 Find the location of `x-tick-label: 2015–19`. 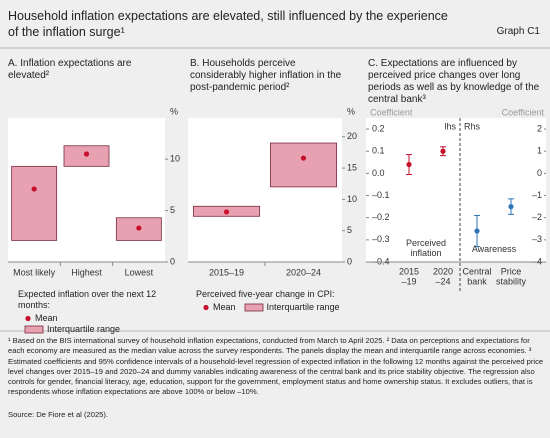

x-tick-label: 2015–19 is located at coordinates (226, 272).